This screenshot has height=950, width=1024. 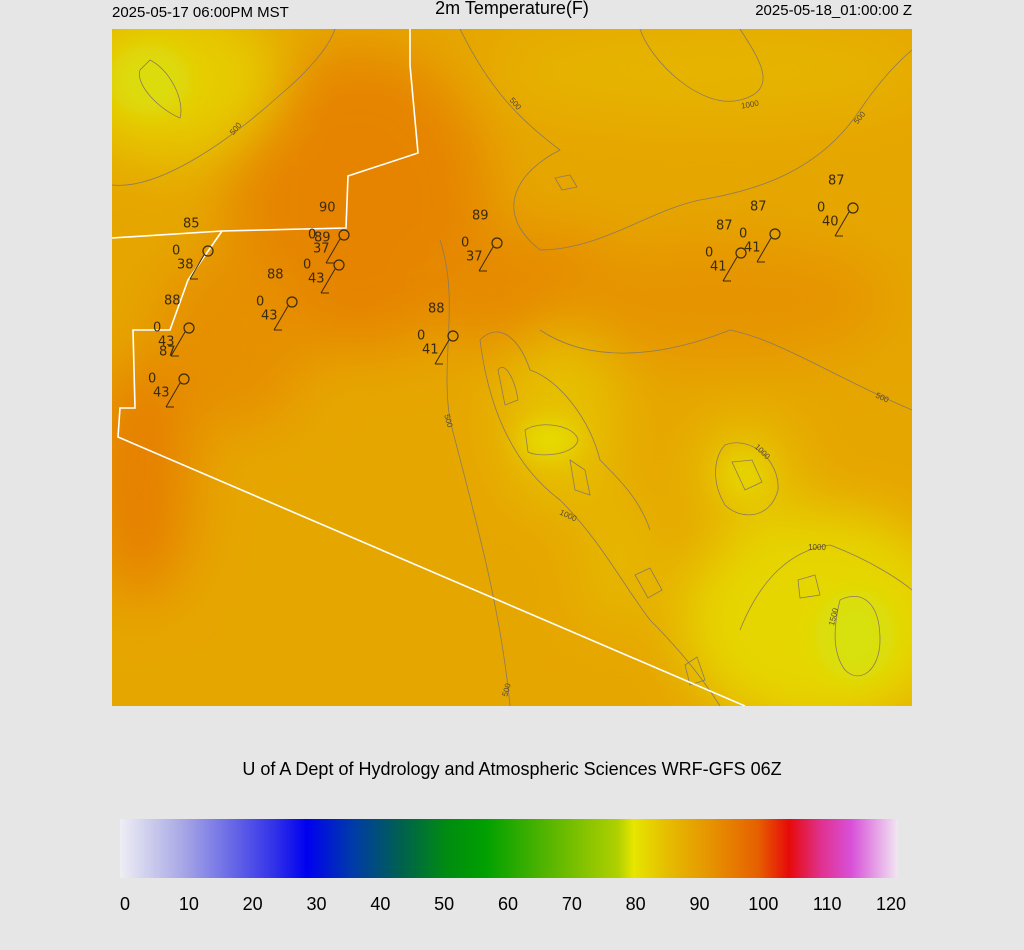 What do you see at coordinates (512, 9) in the screenshot?
I see `map-title: 2m Temperature(F)` at bounding box center [512, 9].